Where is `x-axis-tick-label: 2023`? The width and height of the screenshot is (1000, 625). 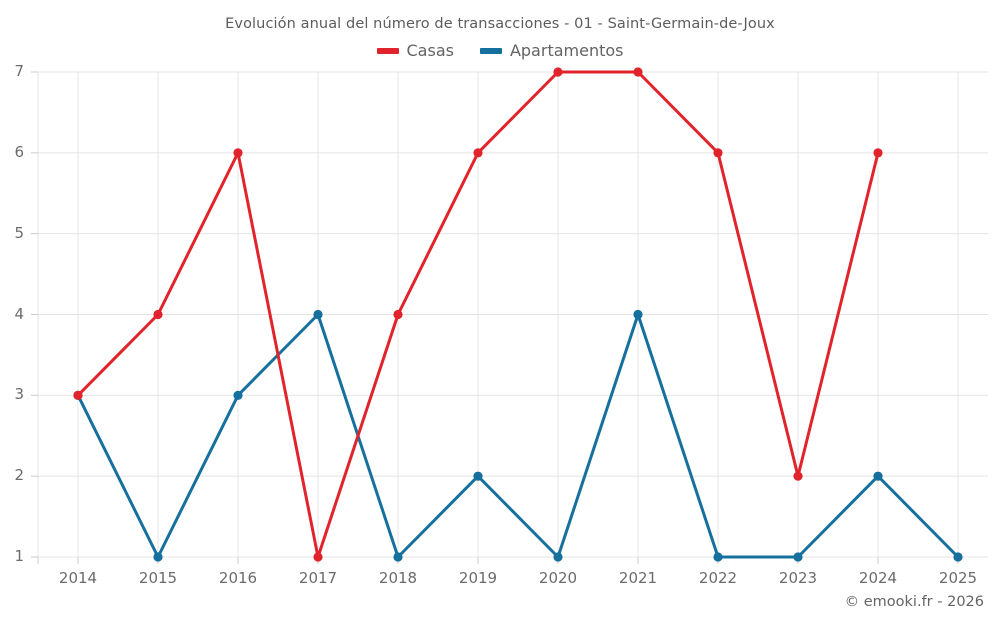 x-axis-tick-label: 2023 is located at coordinates (798, 578).